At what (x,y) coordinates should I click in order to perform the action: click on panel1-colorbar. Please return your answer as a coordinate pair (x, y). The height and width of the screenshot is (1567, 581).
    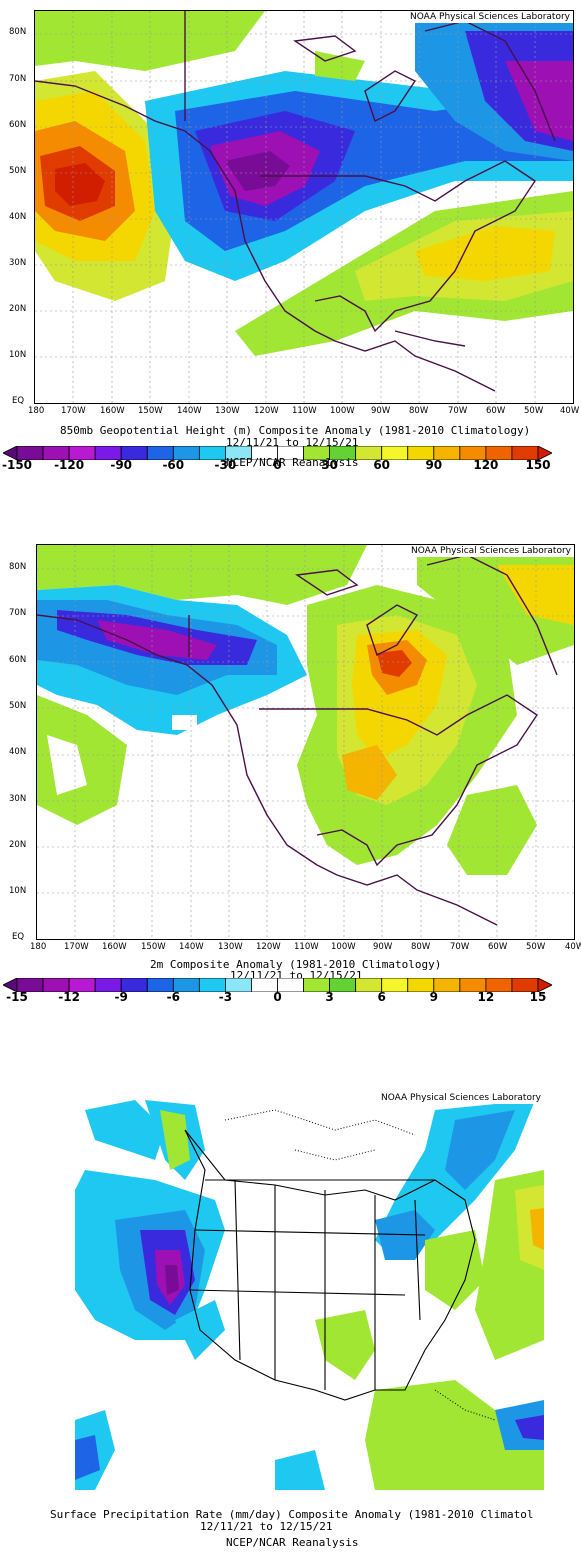
    Looking at the image, I should click on (277, 453).